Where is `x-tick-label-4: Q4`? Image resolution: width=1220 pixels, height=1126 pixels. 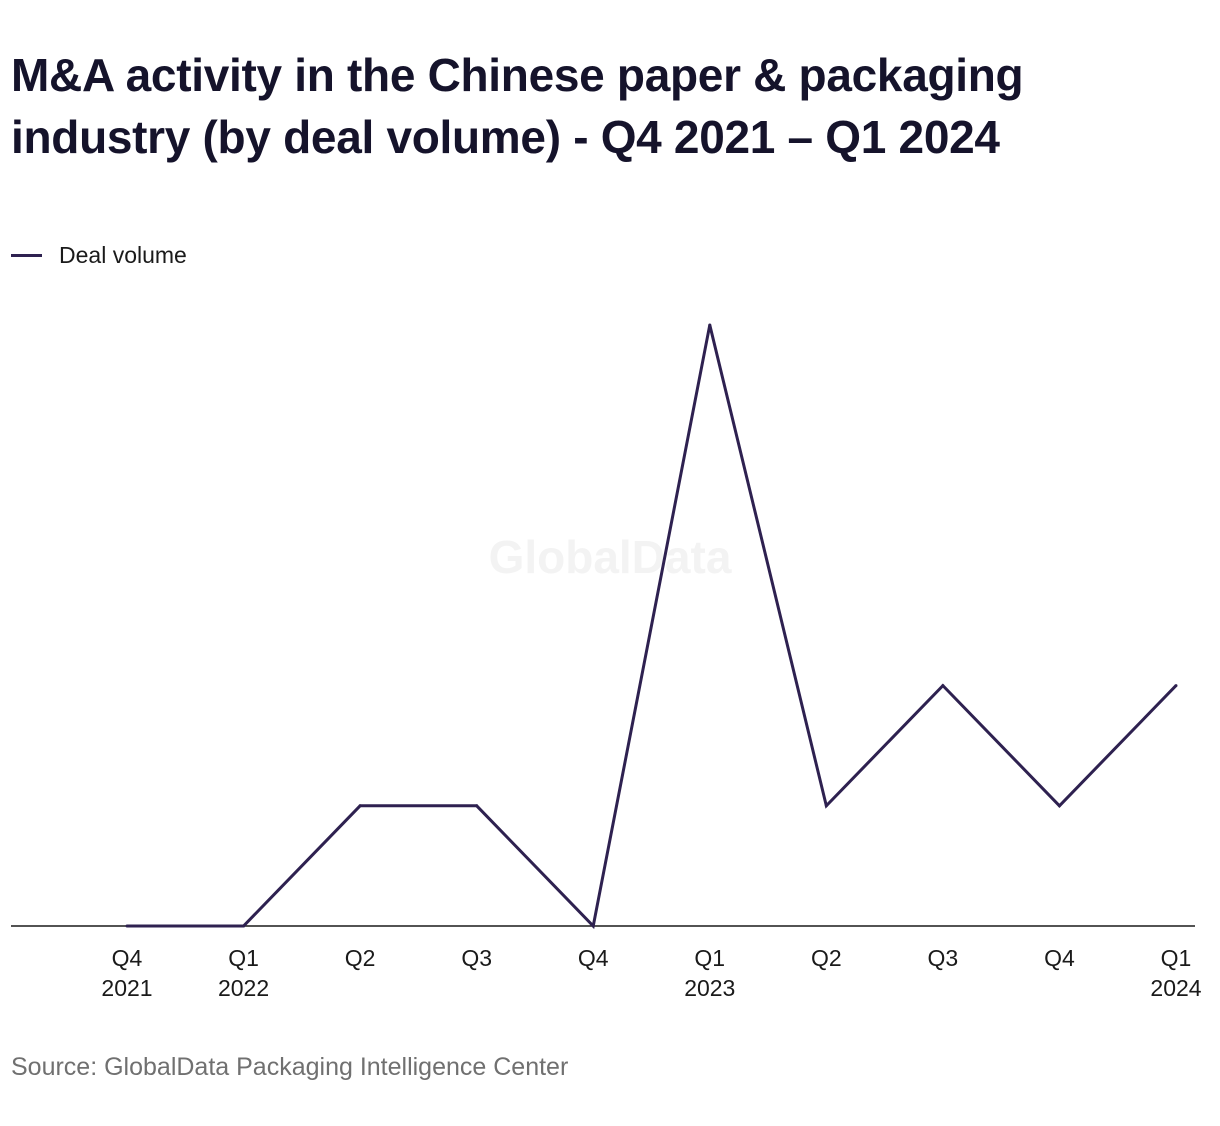
x-tick-label-4: Q4 is located at coordinates (593, 958).